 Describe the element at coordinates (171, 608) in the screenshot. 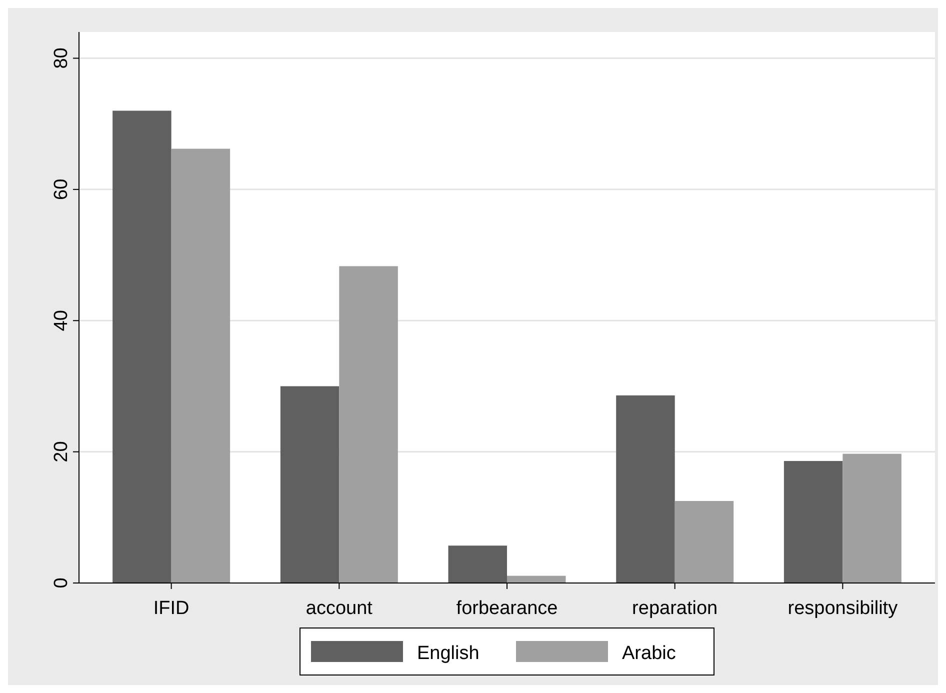

I see `x-tick-label: IFID` at that location.